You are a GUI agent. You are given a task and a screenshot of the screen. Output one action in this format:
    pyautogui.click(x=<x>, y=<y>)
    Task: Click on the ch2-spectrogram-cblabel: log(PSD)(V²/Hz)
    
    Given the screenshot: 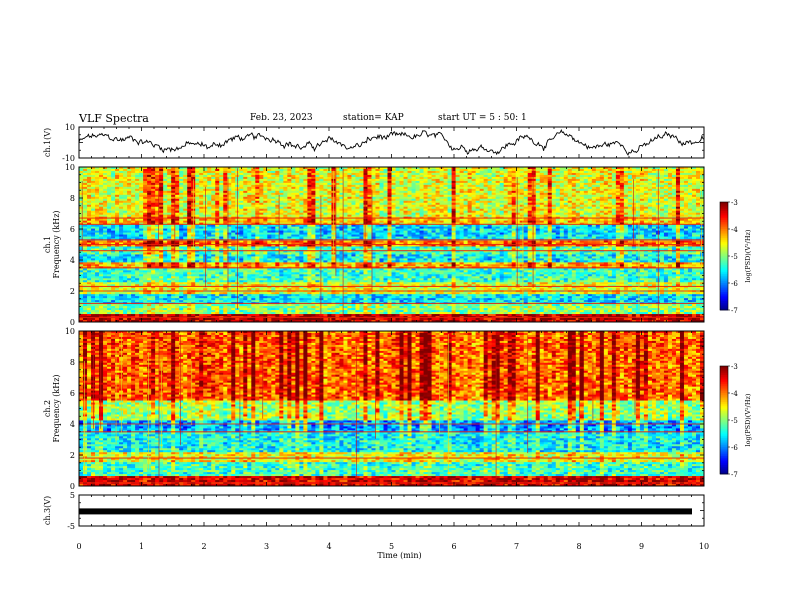 What is the action you would take?
    pyautogui.click(x=748, y=419)
    